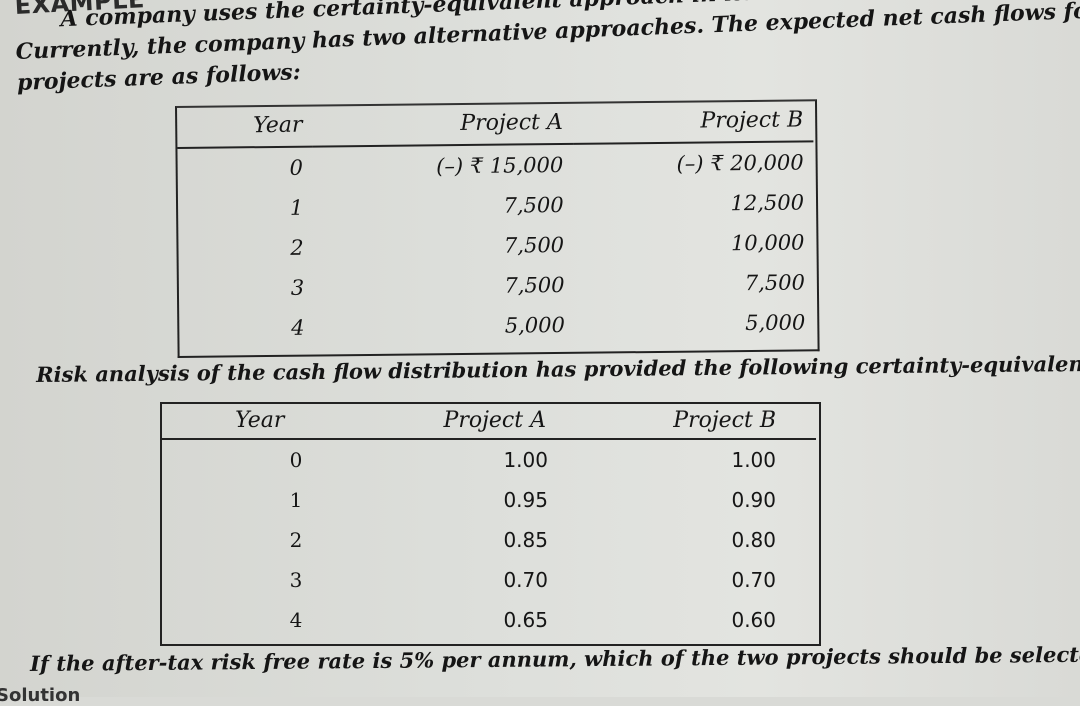 The image size is (1080, 706). Describe the element at coordinates (497, 285) in the screenshot. I see `table-row: 3 7,500 7,500` at that location.